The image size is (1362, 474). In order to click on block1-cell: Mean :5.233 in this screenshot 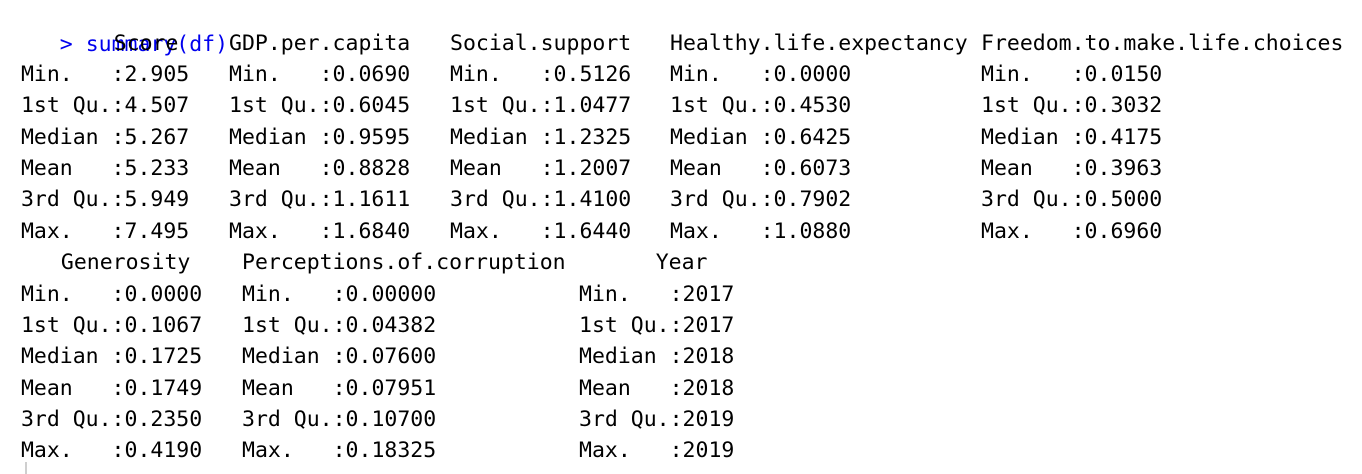, I will do `click(112, 168)`.